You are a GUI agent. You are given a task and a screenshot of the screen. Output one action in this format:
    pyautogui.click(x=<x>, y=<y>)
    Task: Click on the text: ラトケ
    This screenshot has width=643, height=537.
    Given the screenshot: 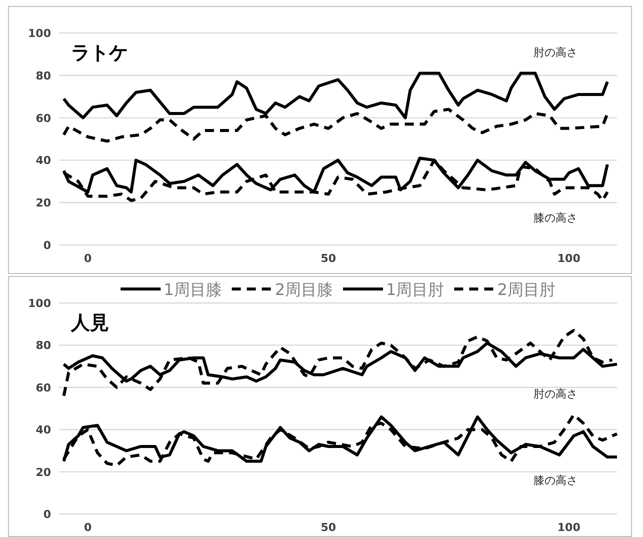 What is the action you would take?
    pyautogui.click(x=99, y=53)
    